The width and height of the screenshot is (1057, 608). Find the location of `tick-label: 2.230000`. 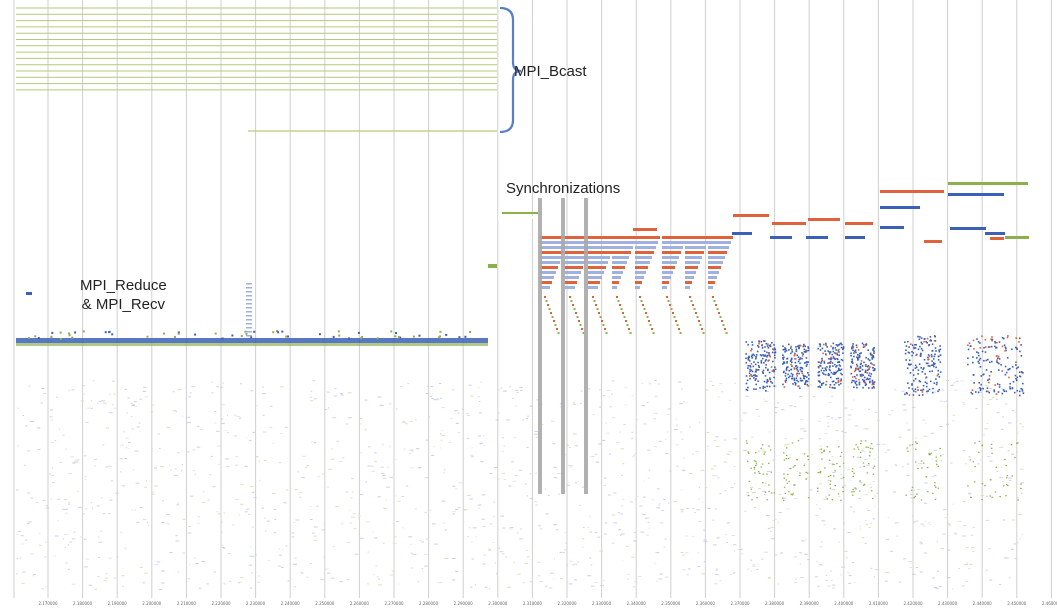

tick-label: 2.230000 is located at coordinates (256, 603).